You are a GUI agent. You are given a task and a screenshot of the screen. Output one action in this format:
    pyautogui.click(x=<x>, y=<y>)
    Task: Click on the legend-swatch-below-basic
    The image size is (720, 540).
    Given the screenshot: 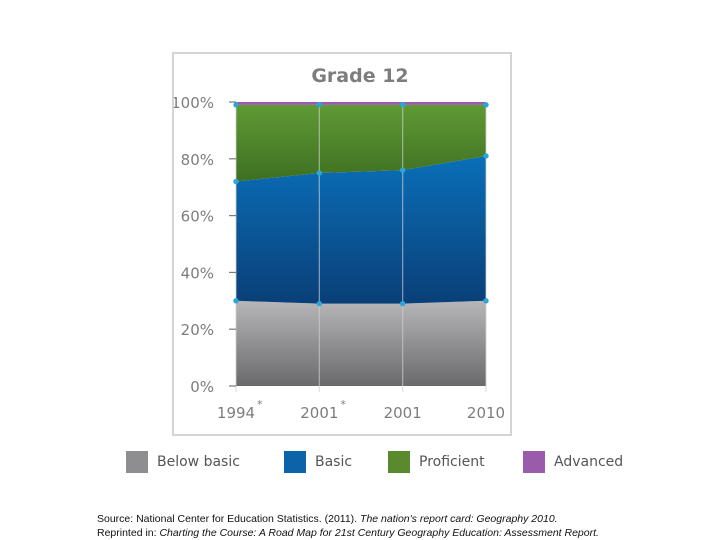 What is the action you would take?
    pyautogui.click(x=137, y=462)
    